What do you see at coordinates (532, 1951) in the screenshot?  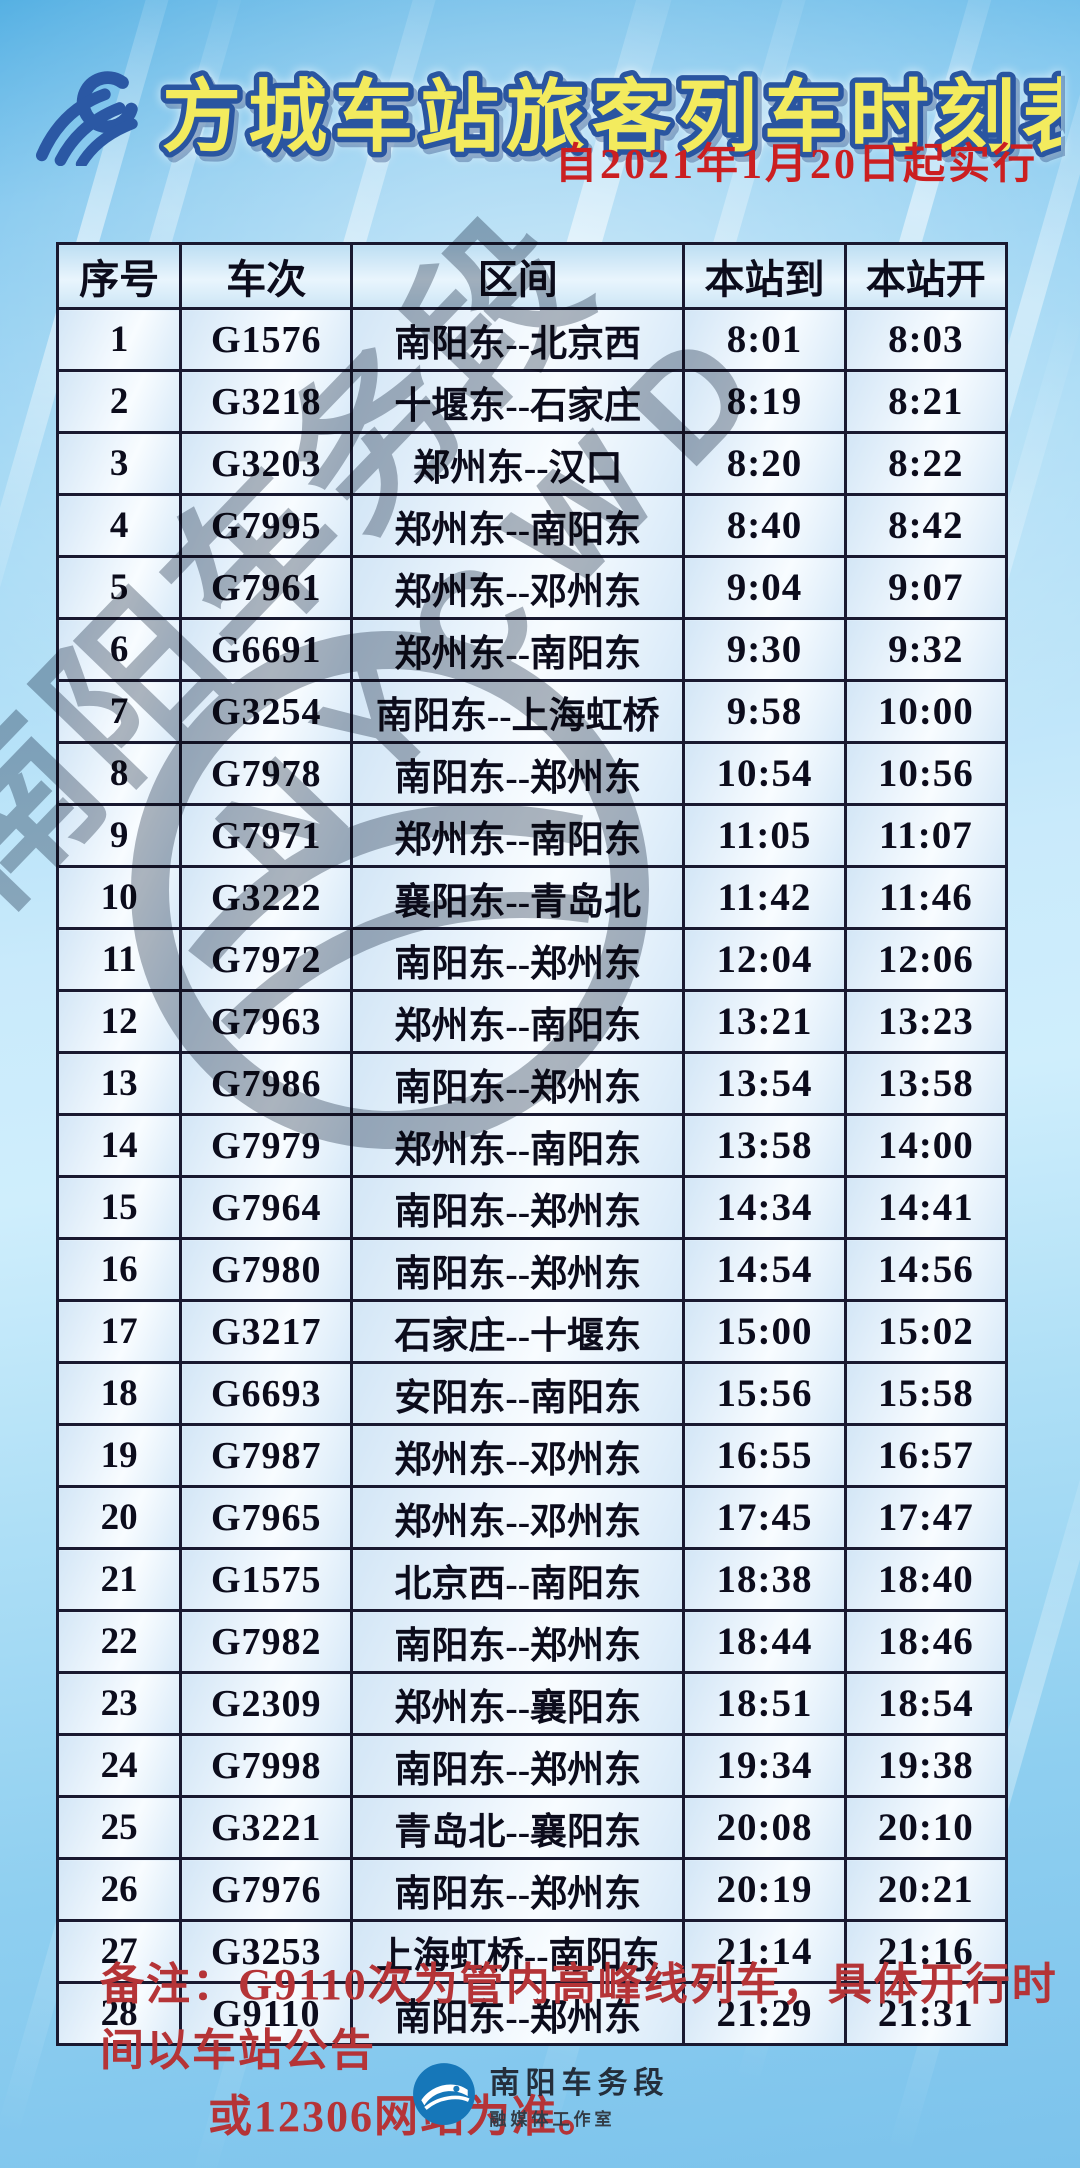 I see `table-row: 27 G3253 上海虹桥--南阳东 21:14 21:16` at bounding box center [532, 1951].